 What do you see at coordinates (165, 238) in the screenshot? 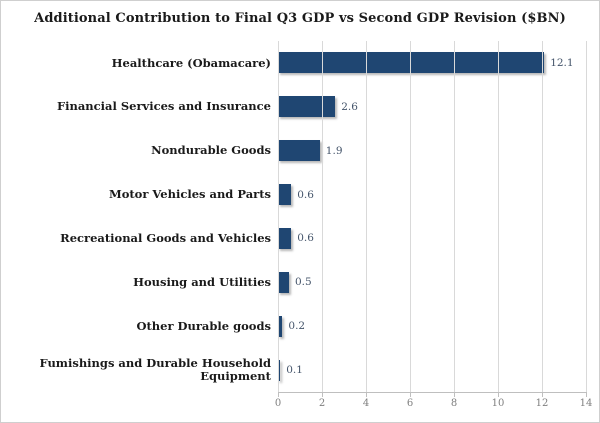
I see `category-label: Recreational Goods and Vehicles` at bounding box center [165, 238].